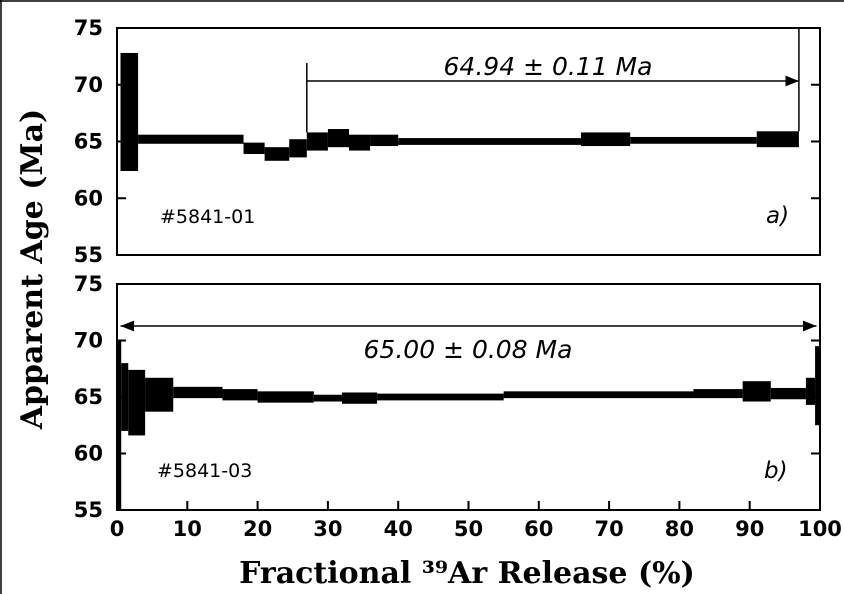 The image size is (844, 594). I want to click on x-tick-label: 20, so click(257, 529).